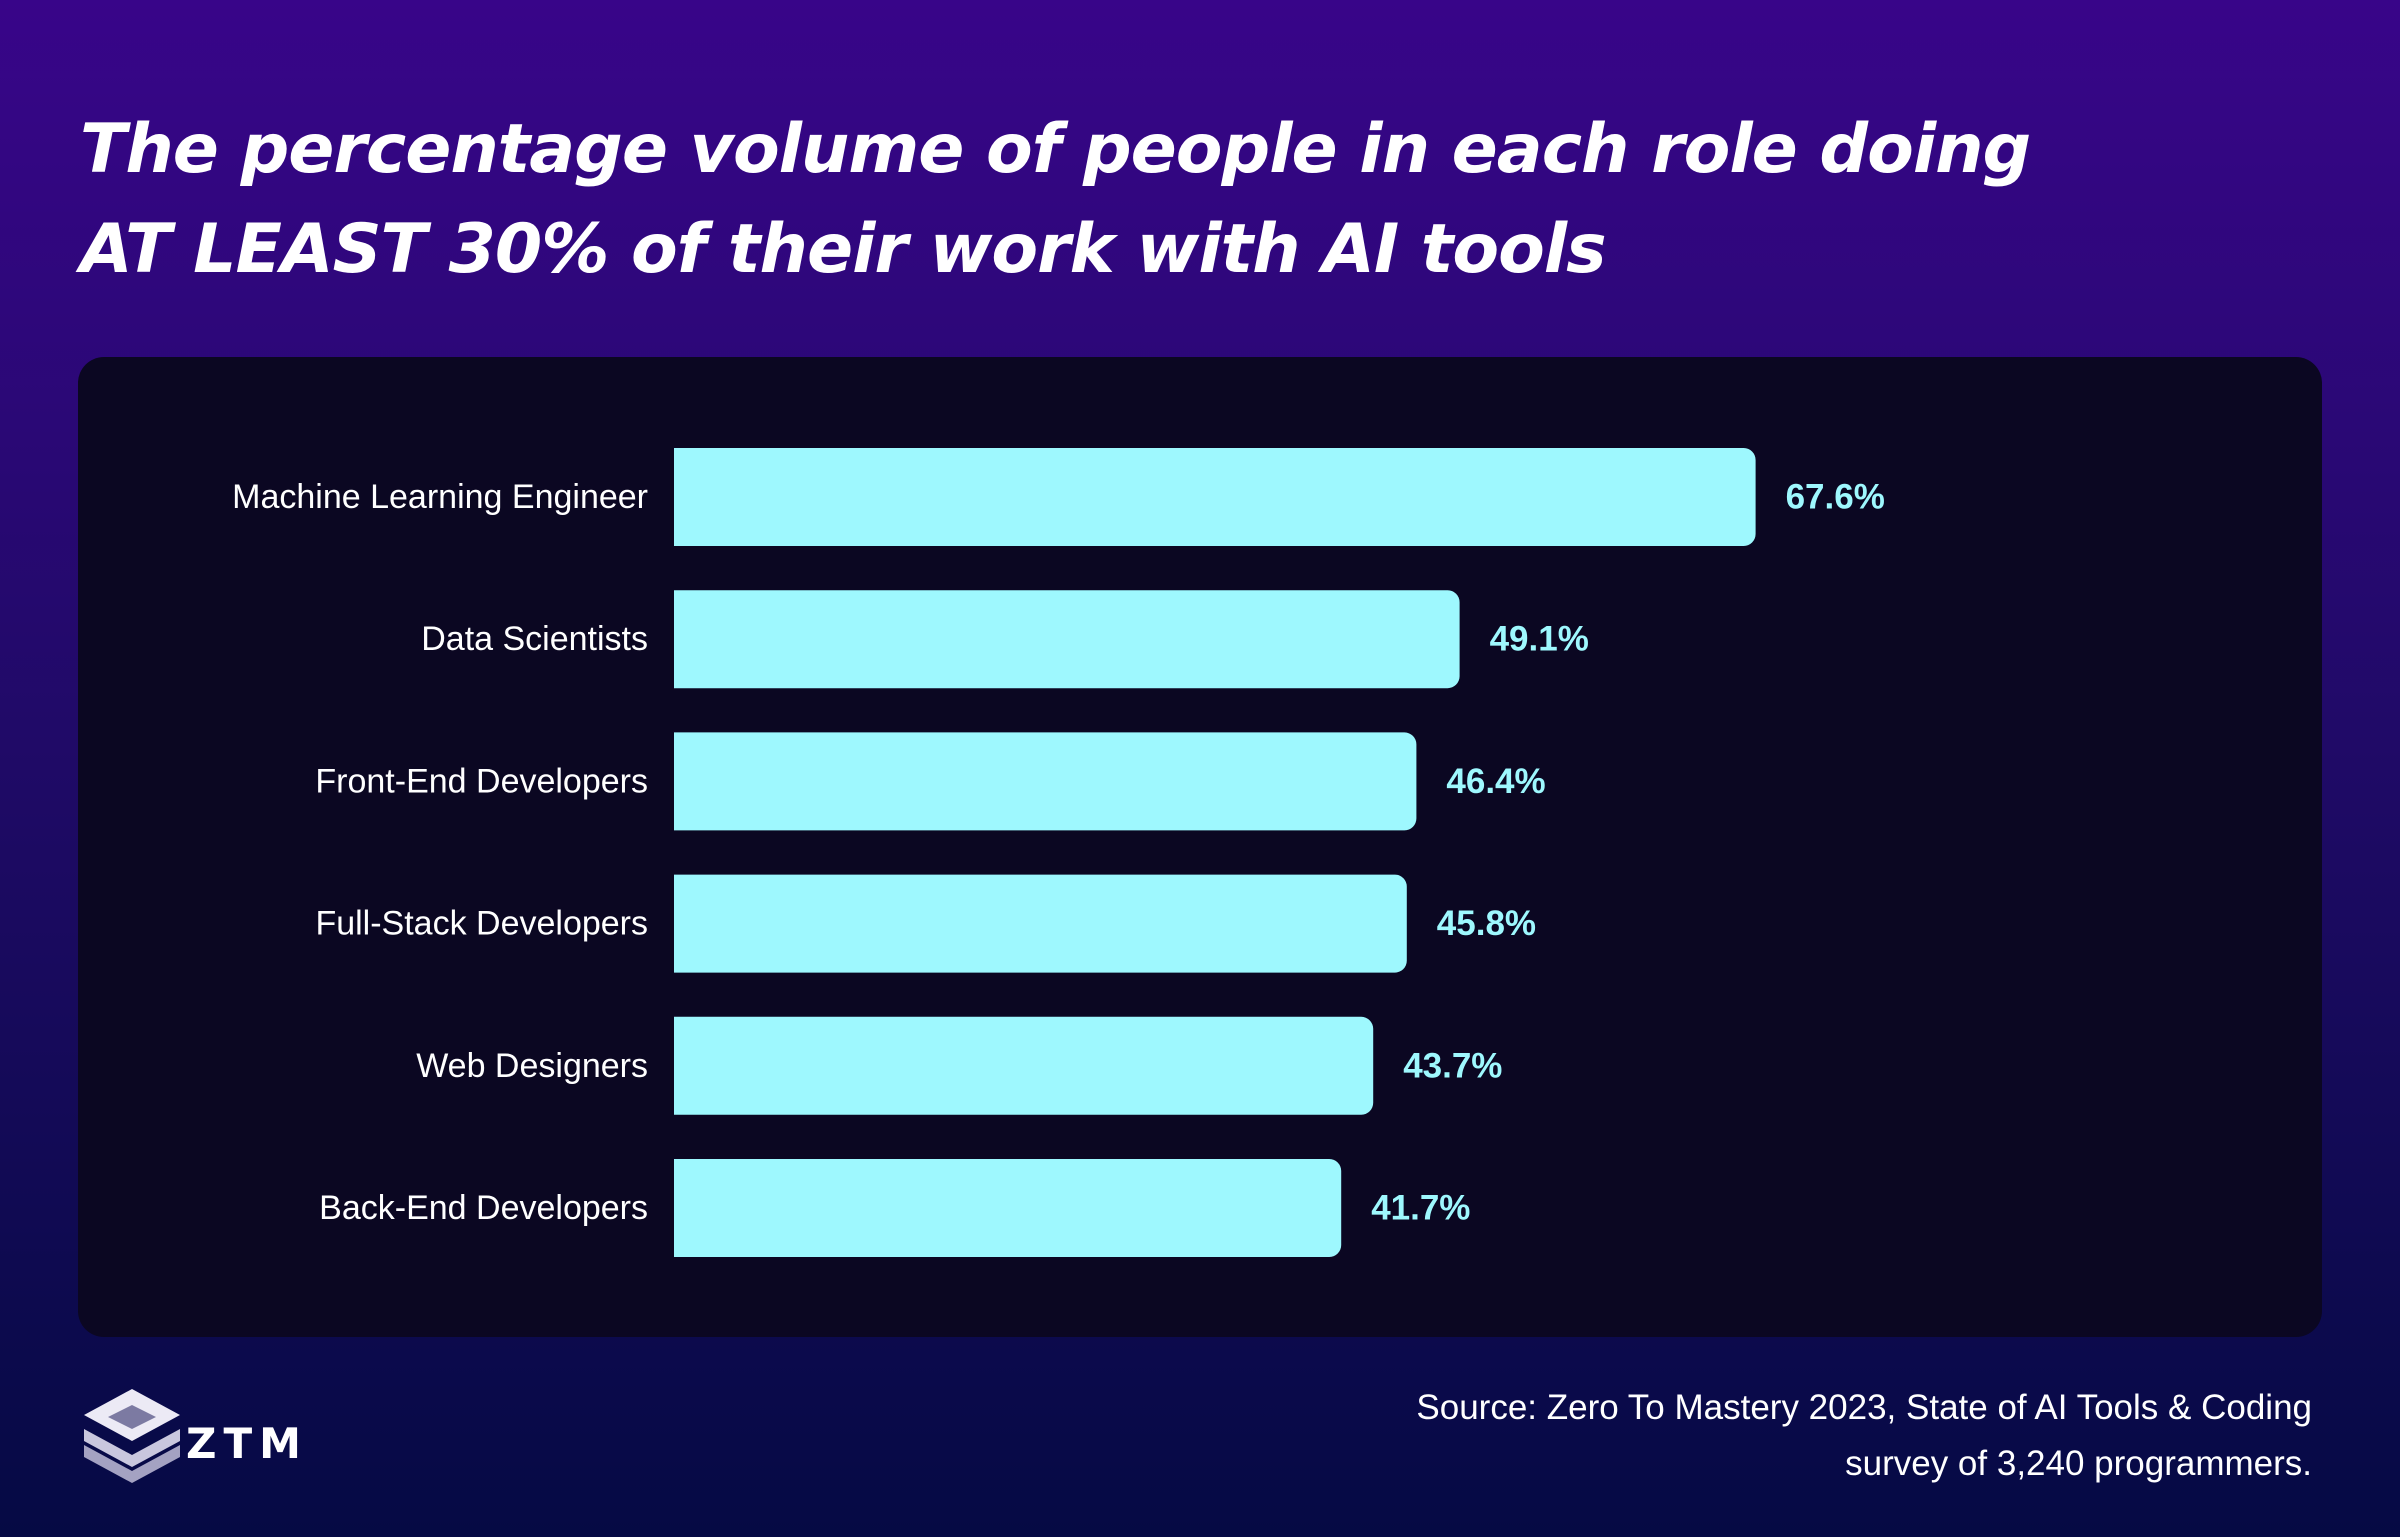  Describe the element at coordinates (534, 639) in the screenshot. I see `category-label: Data Scientists` at that location.